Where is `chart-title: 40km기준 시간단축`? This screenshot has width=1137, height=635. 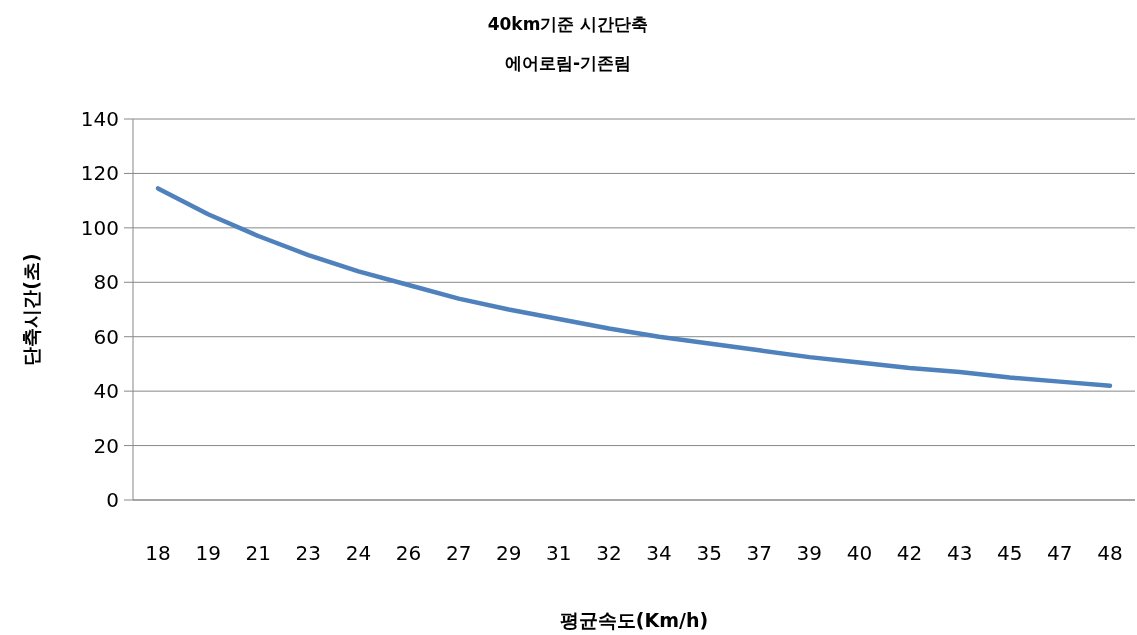
chart-title: 40km기준 시간단축 is located at coordinates (568, 24).